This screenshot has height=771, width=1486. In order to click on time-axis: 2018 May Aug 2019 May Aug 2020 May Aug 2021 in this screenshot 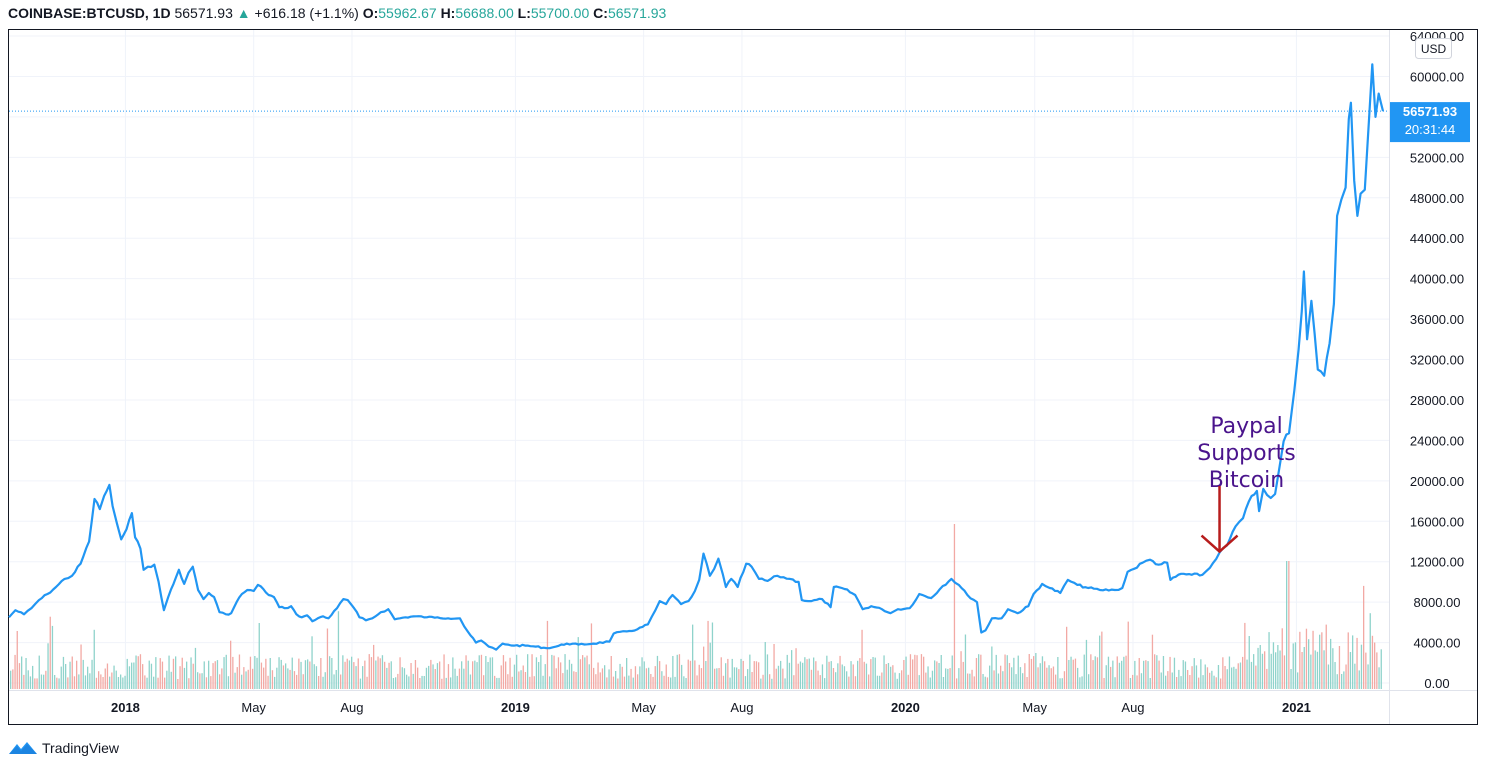, I will do `click(711, 707)`.